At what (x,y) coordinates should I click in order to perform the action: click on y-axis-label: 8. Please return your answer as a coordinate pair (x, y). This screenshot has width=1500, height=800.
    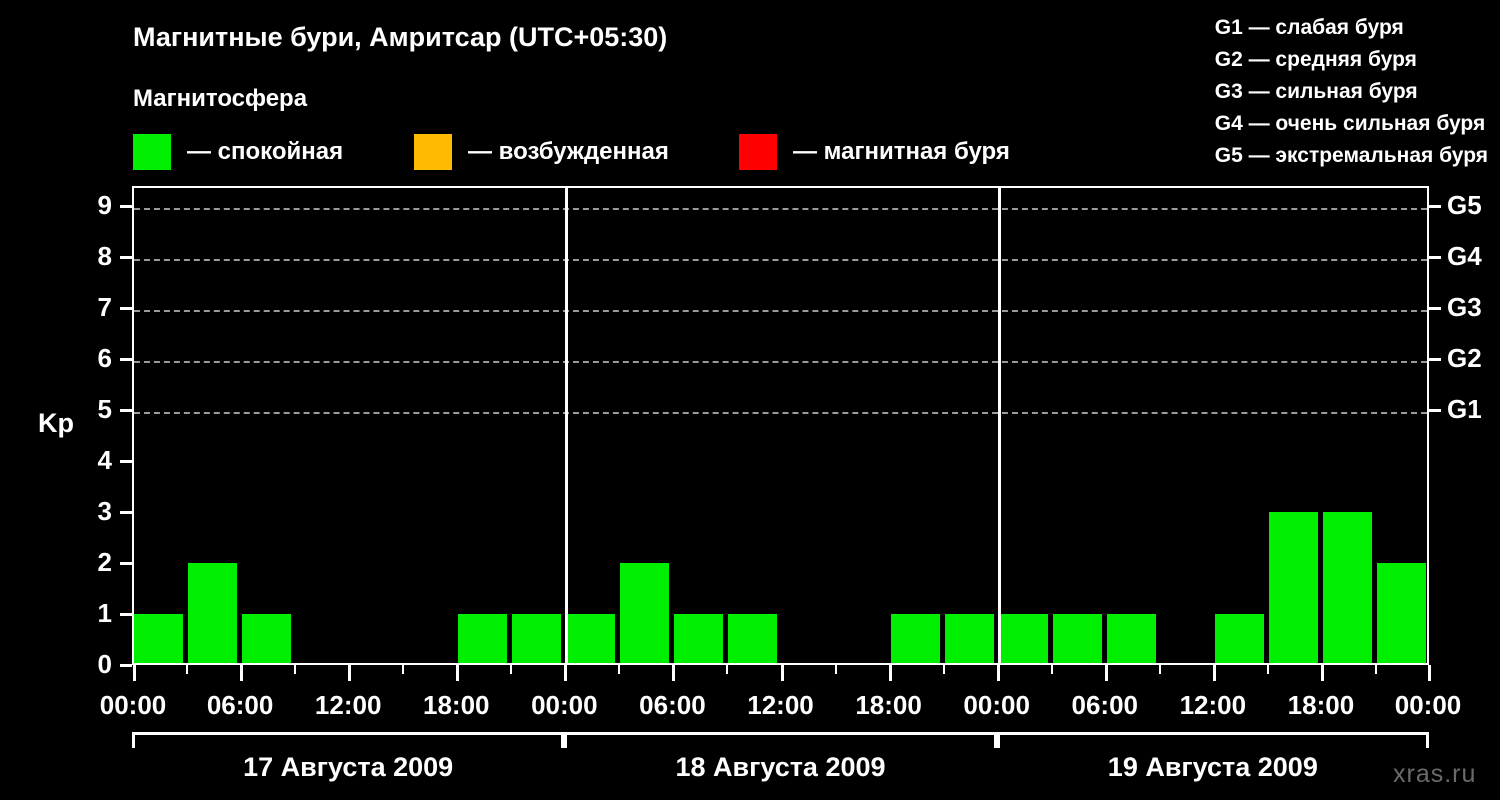
    Looking at the image, I should click on (104, 256).